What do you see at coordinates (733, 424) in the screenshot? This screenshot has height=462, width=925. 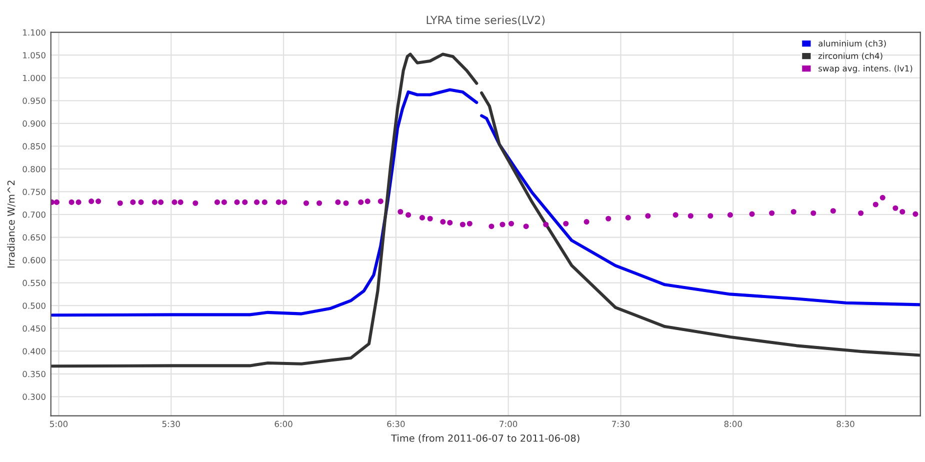 I see `x-tick-label: 8:00` at bounding box center [733, 424].